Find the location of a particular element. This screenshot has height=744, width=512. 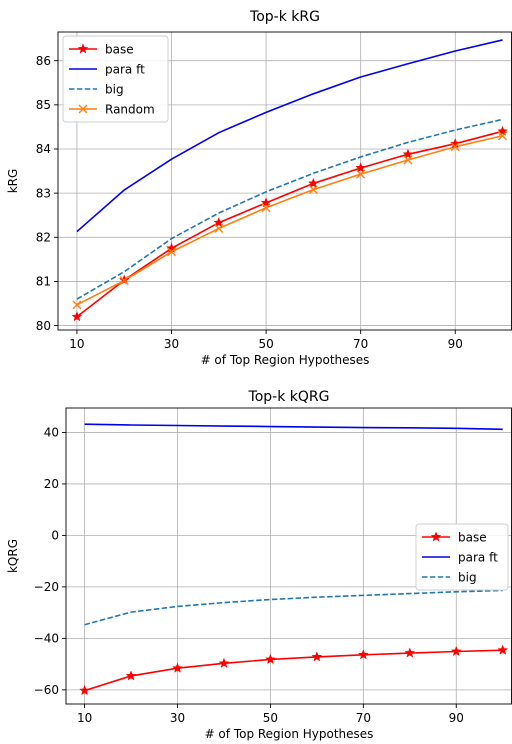

y-tick-label: 81 is located at coordinates (43, 282).